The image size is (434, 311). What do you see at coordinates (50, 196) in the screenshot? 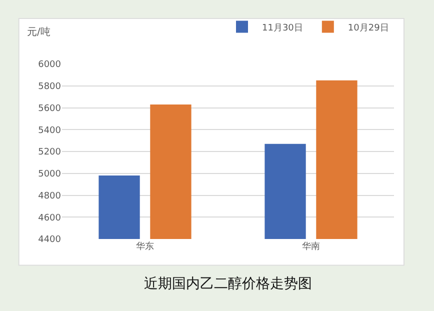
I see `y-tick-label: 4800` at bounding box center [50, 196].